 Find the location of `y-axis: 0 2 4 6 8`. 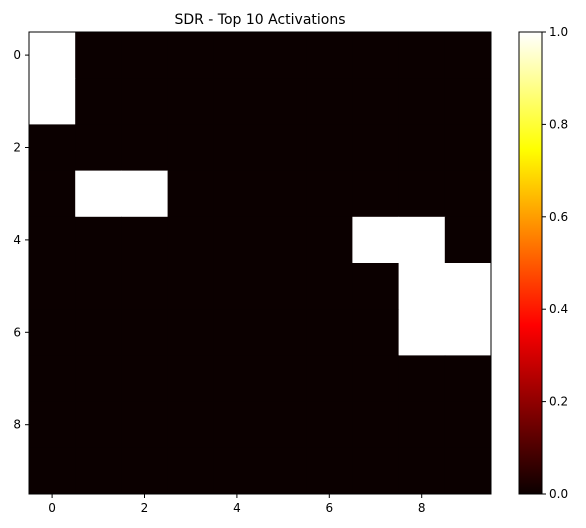

y-axis: 0 2 4 6 8 is located at coordinates (21, 240).